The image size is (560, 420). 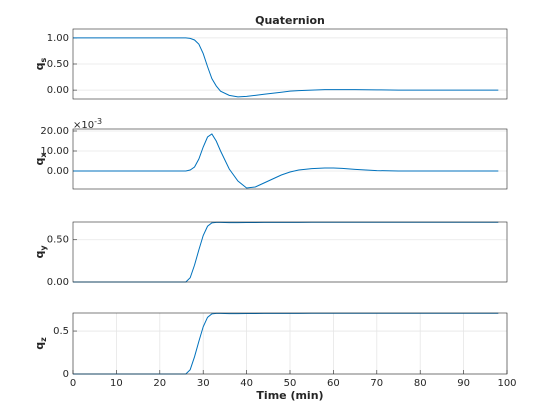 What do you see at coordinates (54, 131) in the screenshot?
I see `y-tick-label: 20.00` at bounding box center [54, 131].